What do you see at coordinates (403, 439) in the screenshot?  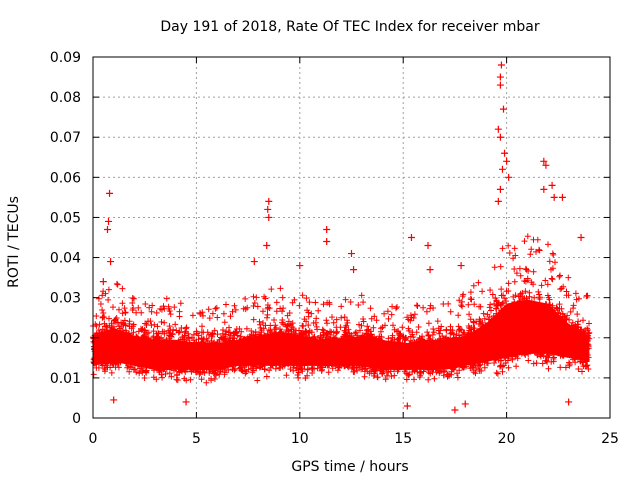 I see `x-tick-label: 15` at bounding box center [403, 439].